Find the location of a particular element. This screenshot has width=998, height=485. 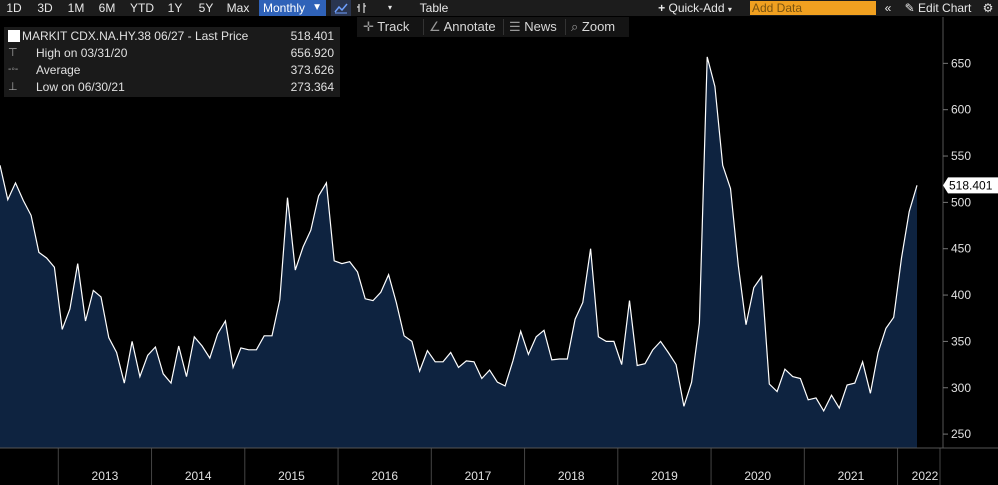

track-label: Track is located at coordinates (393, 26).